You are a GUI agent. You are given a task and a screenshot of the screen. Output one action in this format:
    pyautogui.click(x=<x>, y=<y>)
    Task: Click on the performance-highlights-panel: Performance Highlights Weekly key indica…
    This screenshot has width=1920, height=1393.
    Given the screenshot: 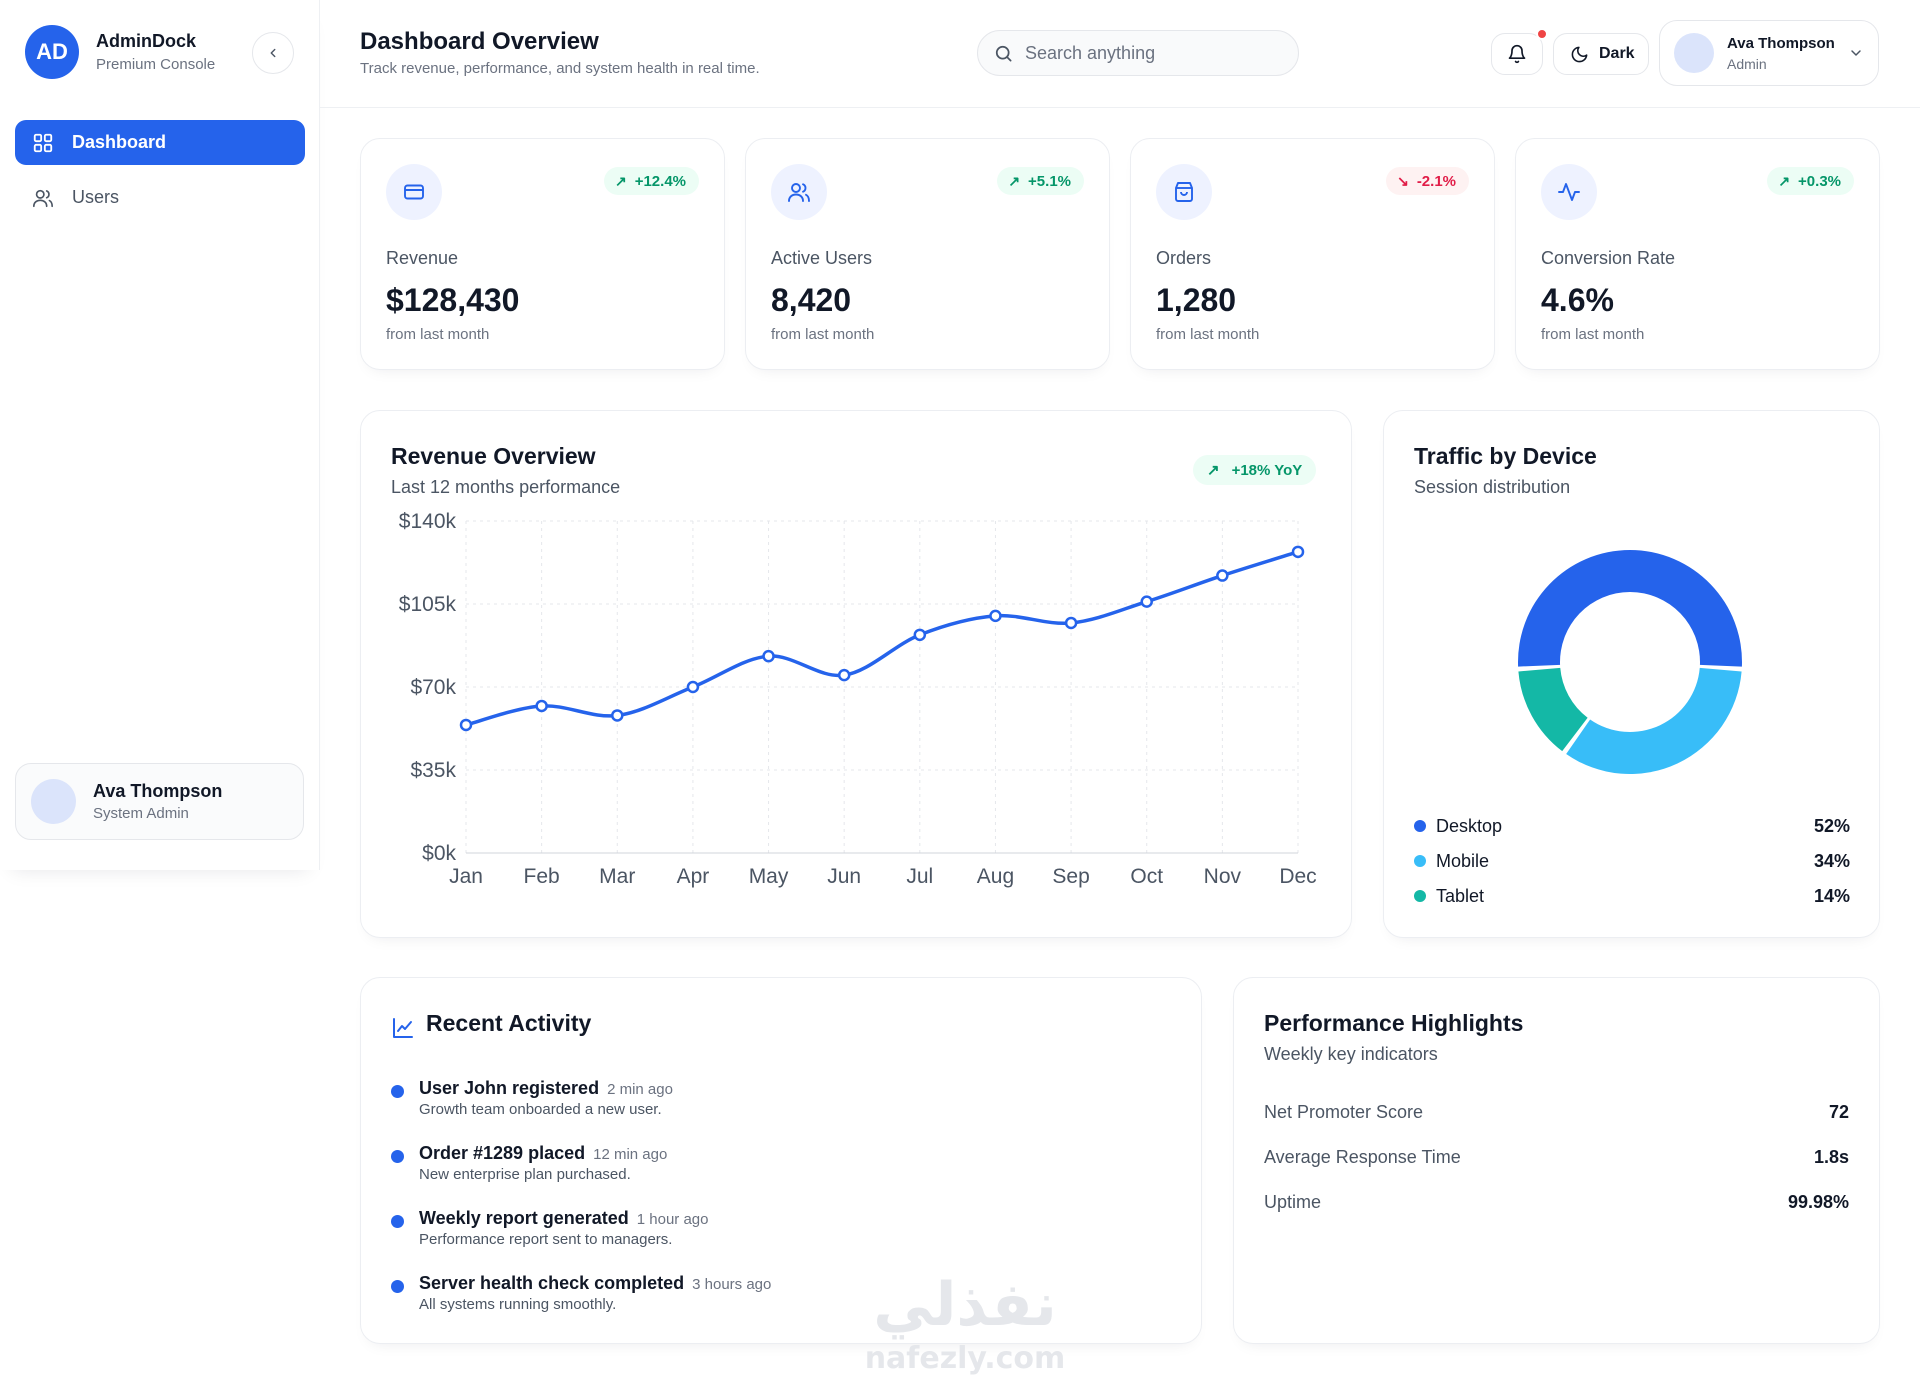 What is the action you would take?
    pyautogui.click(x=1556, y=1160)
    